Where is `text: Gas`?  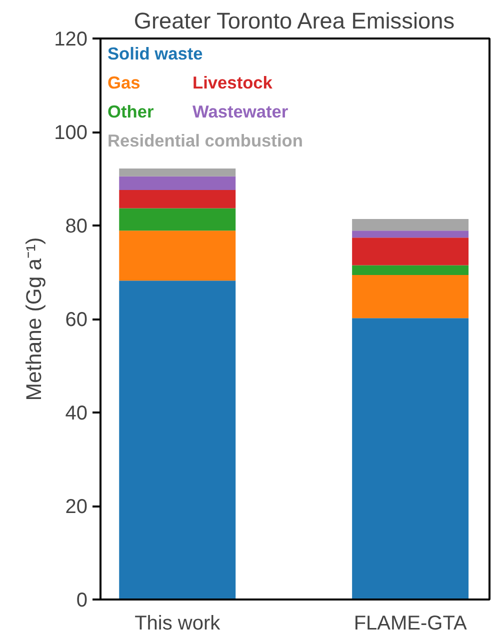
text: Gas is located at coordinates (123, 82).